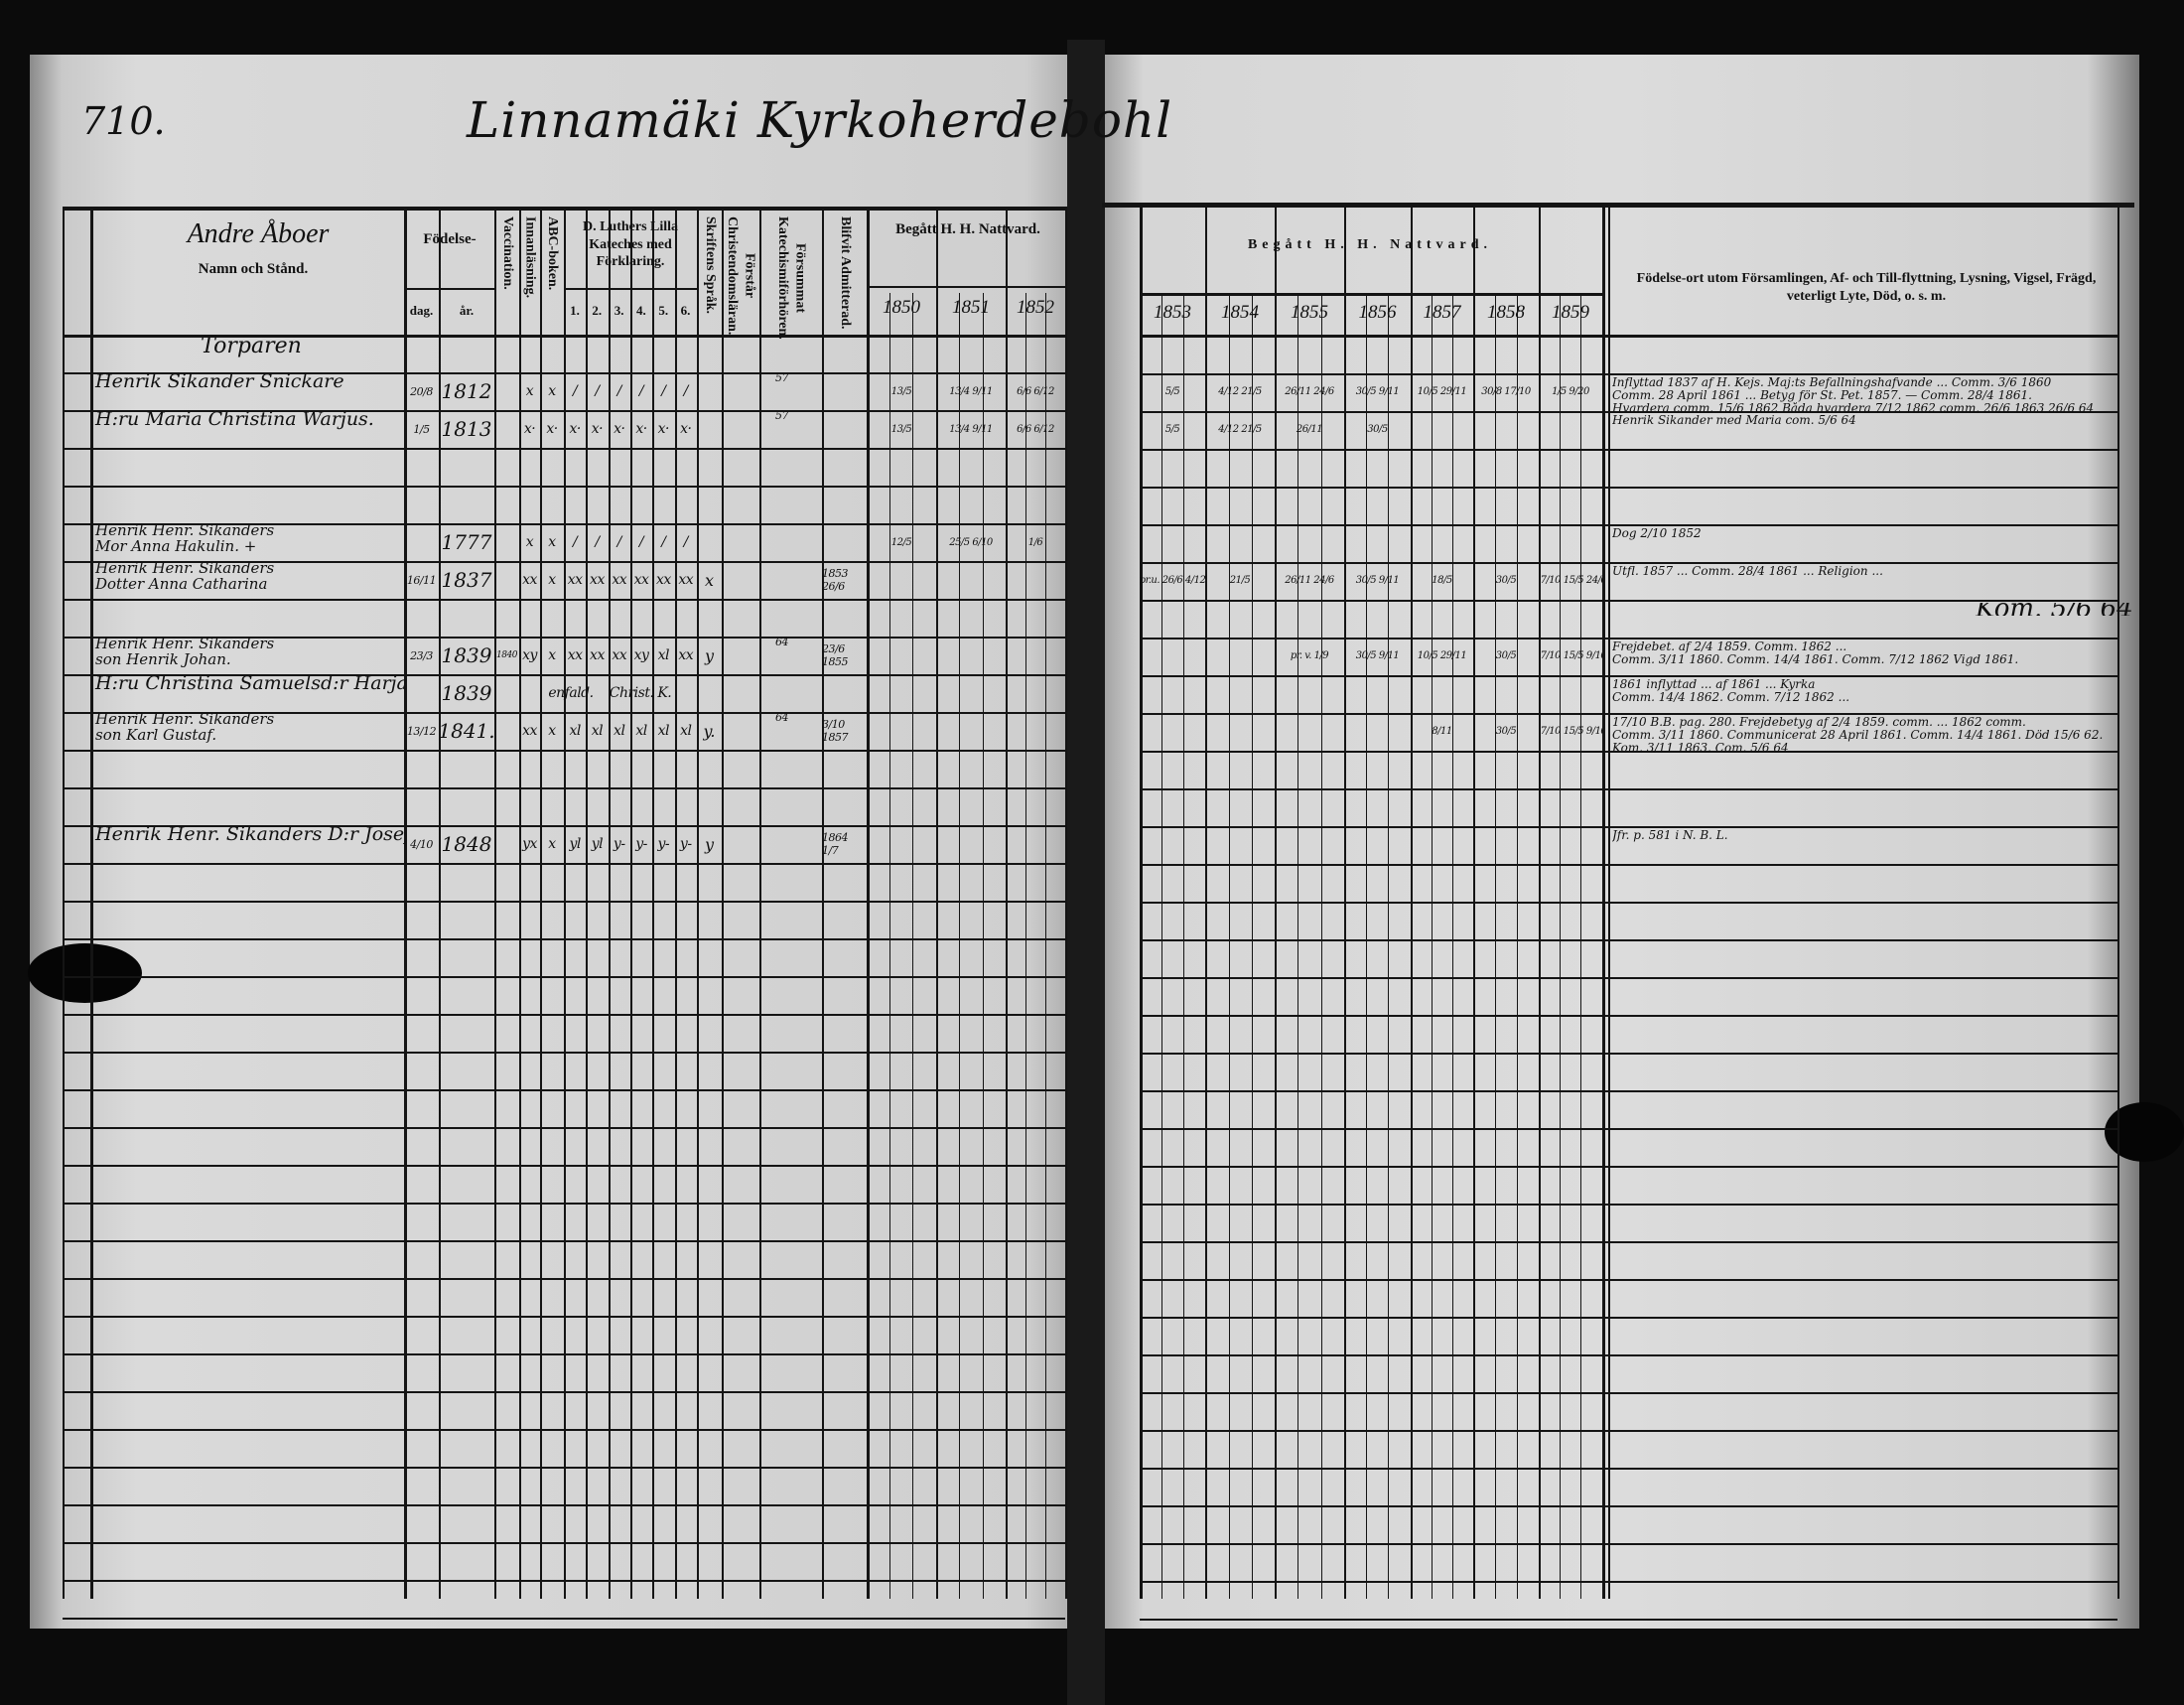 This screenshot has height=1705, width=2184. What do you see at coordinates (641, 655) in the screenshot?
I see `catechism-mark: xy` at bounding box center [641, 655].